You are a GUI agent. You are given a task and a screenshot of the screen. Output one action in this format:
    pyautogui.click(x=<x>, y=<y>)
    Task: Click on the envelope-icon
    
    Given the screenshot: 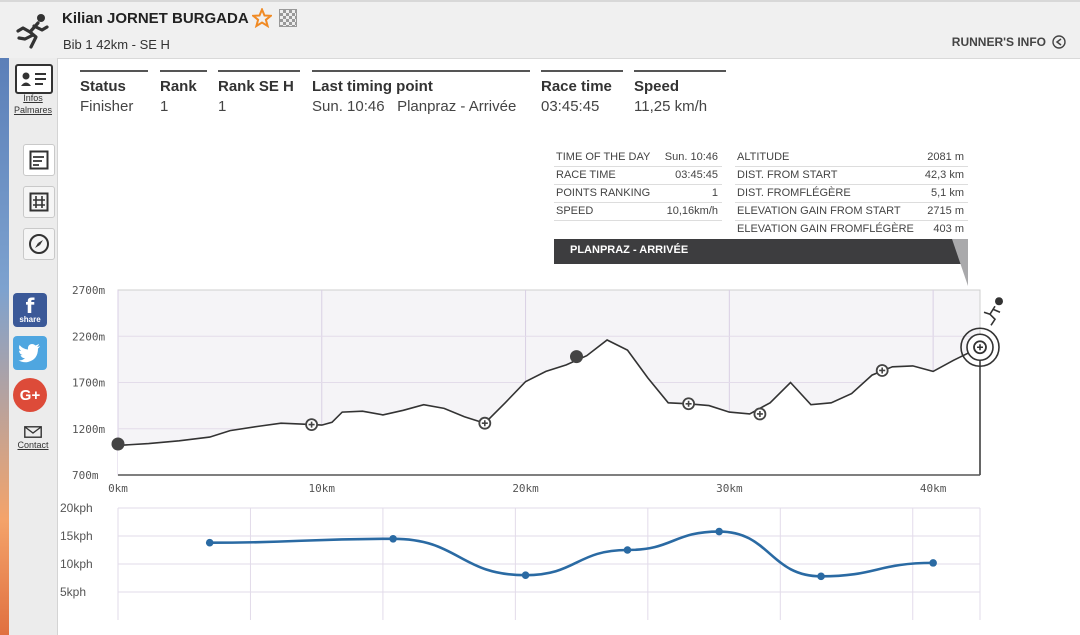 What is the action you would take?
    pyautogui.click(x=33, y=434)
    